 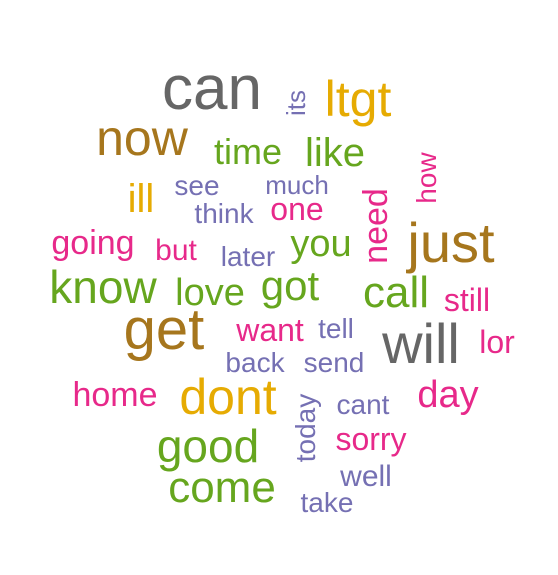 I want to click on word-one: one, so click(x=296, y=209).